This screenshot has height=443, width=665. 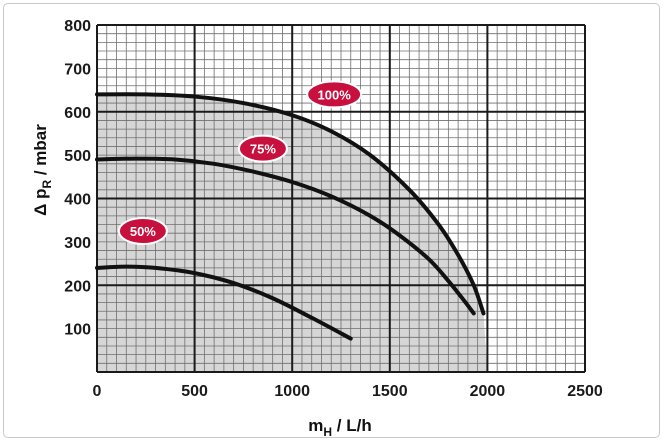 I want to click on y-tick-label: 300, so click(x=77, y=243).